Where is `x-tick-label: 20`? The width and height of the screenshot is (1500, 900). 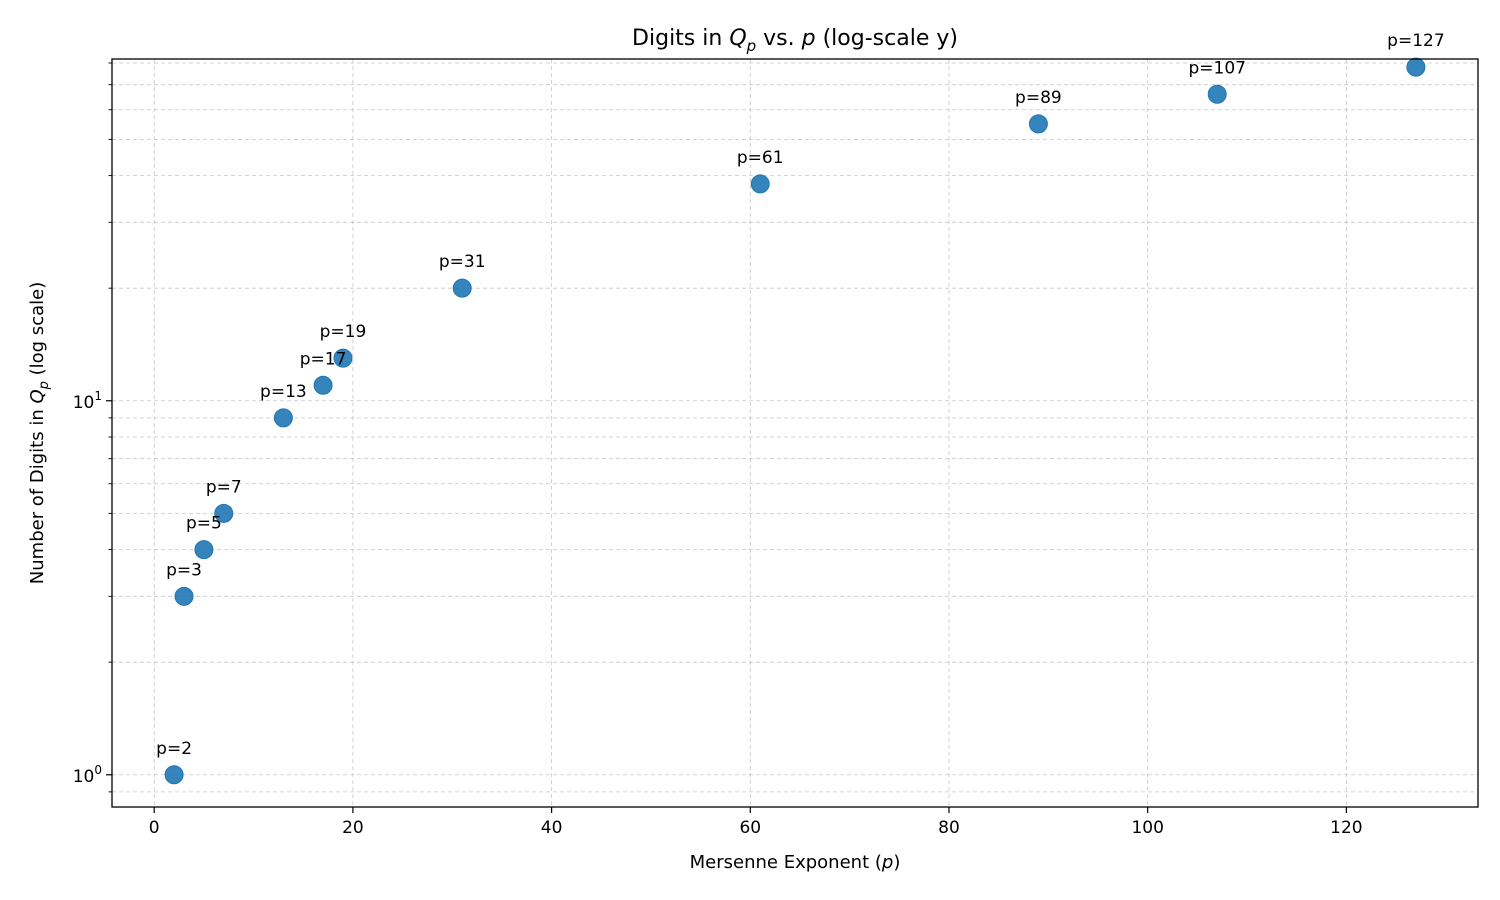 x-tick-label: 20 is located at coordinates (353, 828).